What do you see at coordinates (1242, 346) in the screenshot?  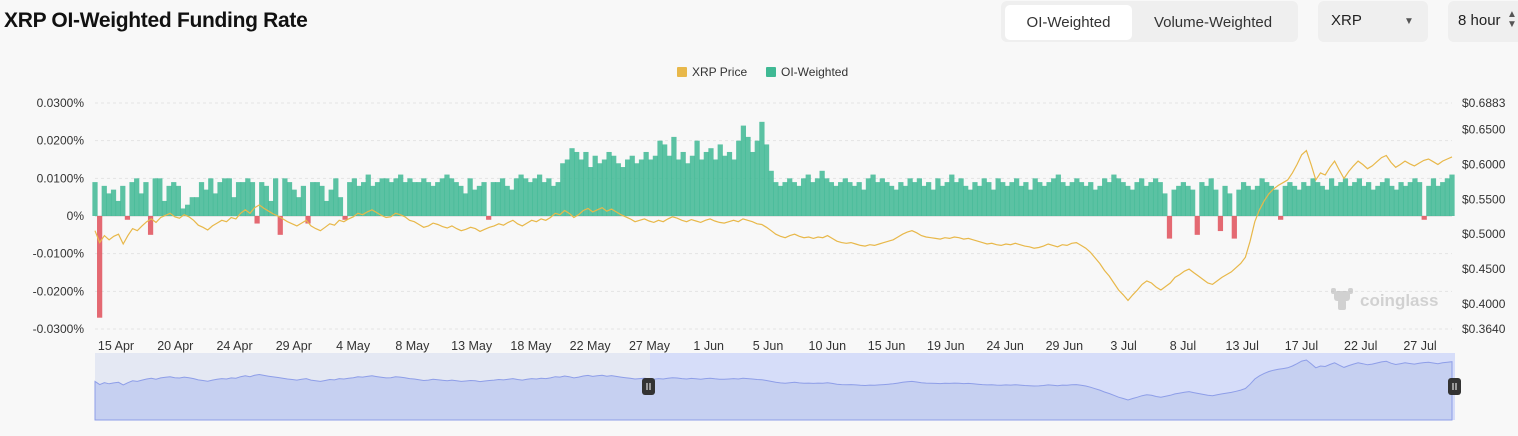 I see `x-tick-label: 13 Jul` at bounding box center [1242, 346].